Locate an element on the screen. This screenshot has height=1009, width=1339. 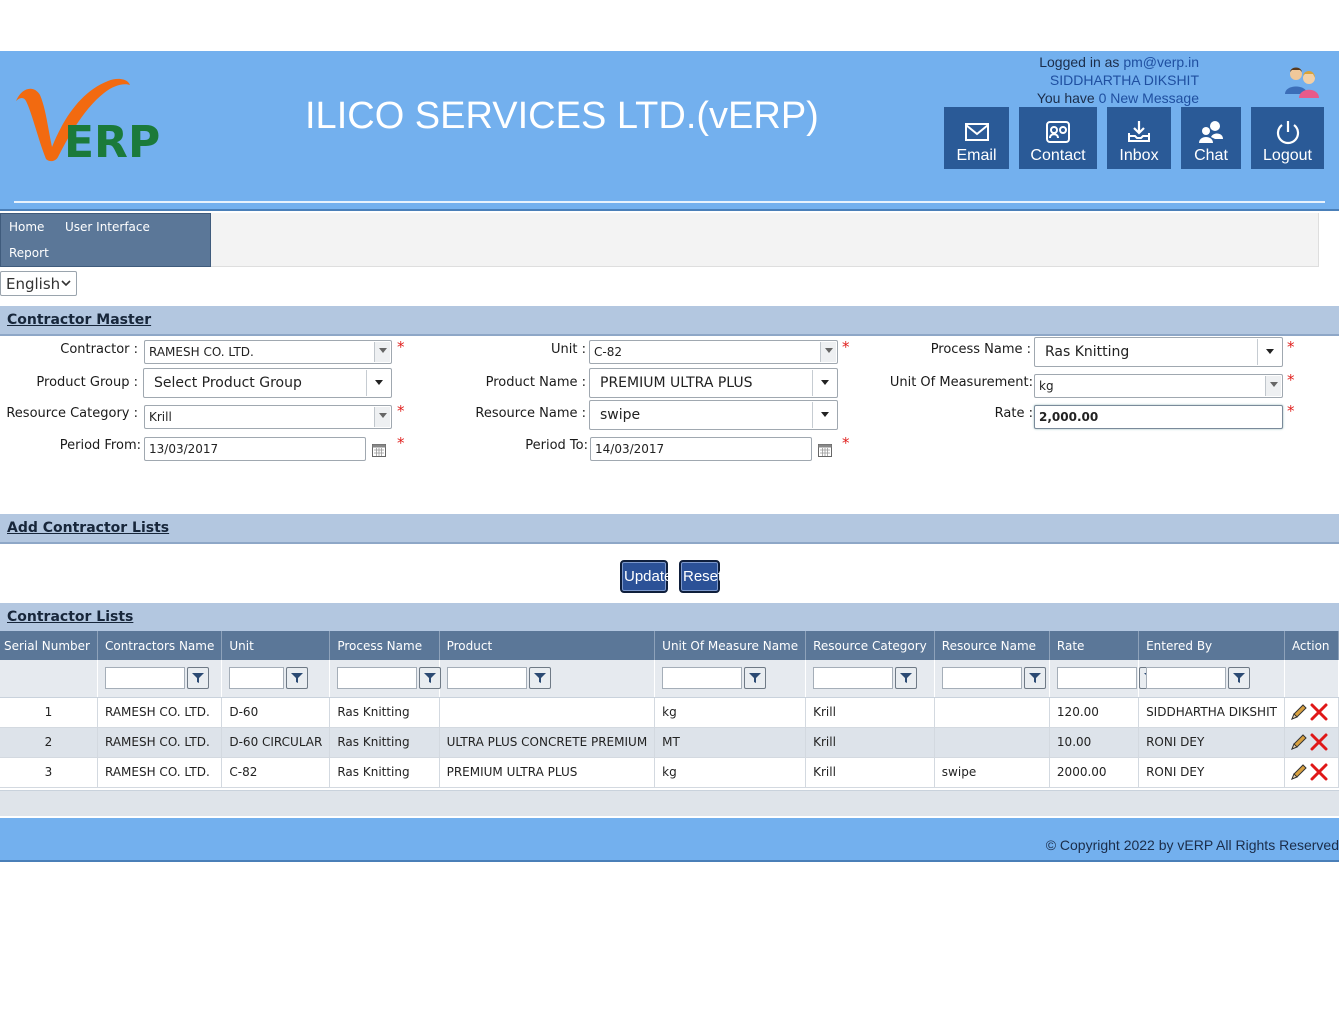
reset-button: Reset is located at coordinates (700, 576).